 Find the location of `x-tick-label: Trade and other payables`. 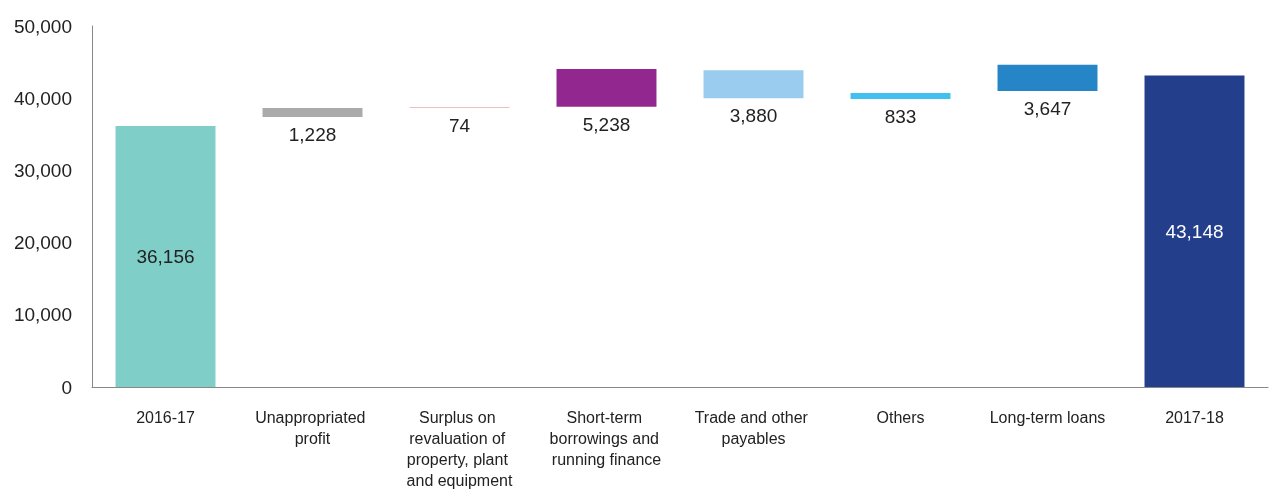

x-tick-label: Trade and other payables is located at coordinates (753, 428).